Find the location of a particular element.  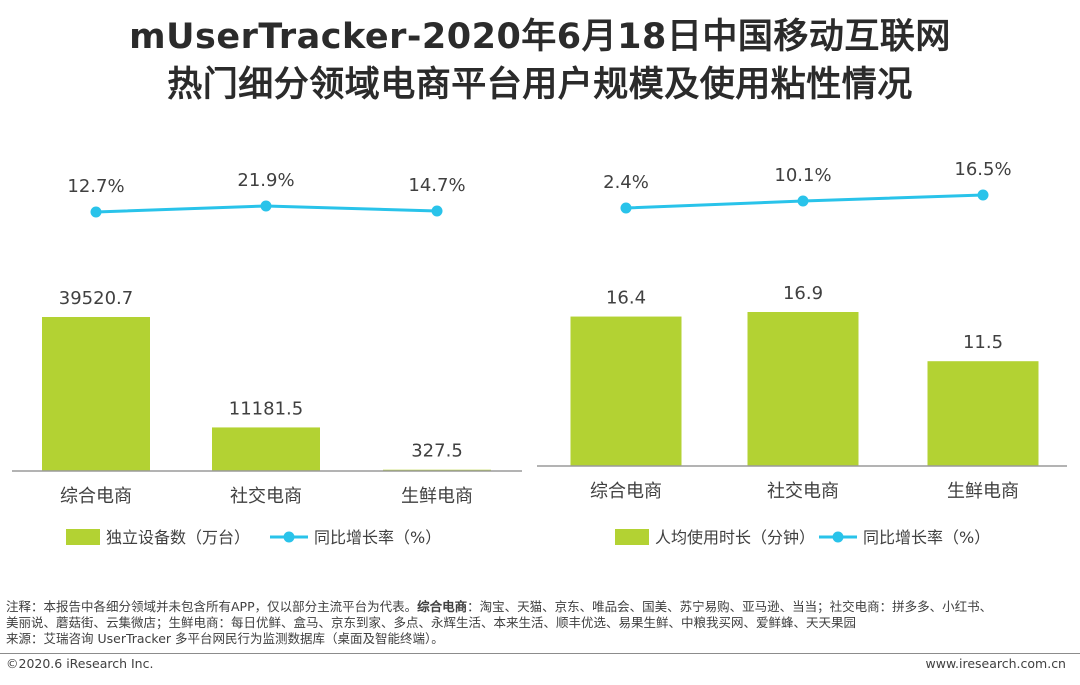

growth-value-label: 10.1% is located at coordinates (802, 175).